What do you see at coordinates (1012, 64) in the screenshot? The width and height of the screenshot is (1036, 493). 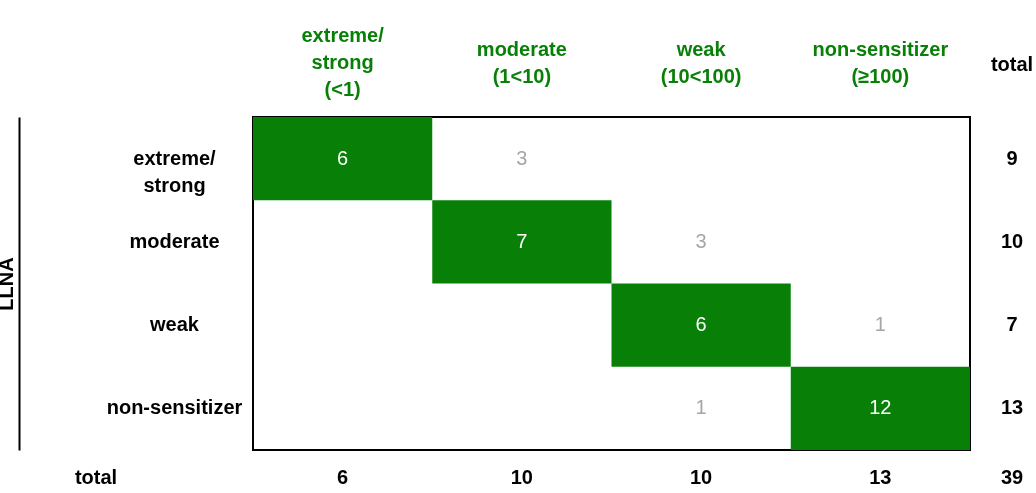 I see `y2-axis-title: total` at bounding box center [1012, 64].